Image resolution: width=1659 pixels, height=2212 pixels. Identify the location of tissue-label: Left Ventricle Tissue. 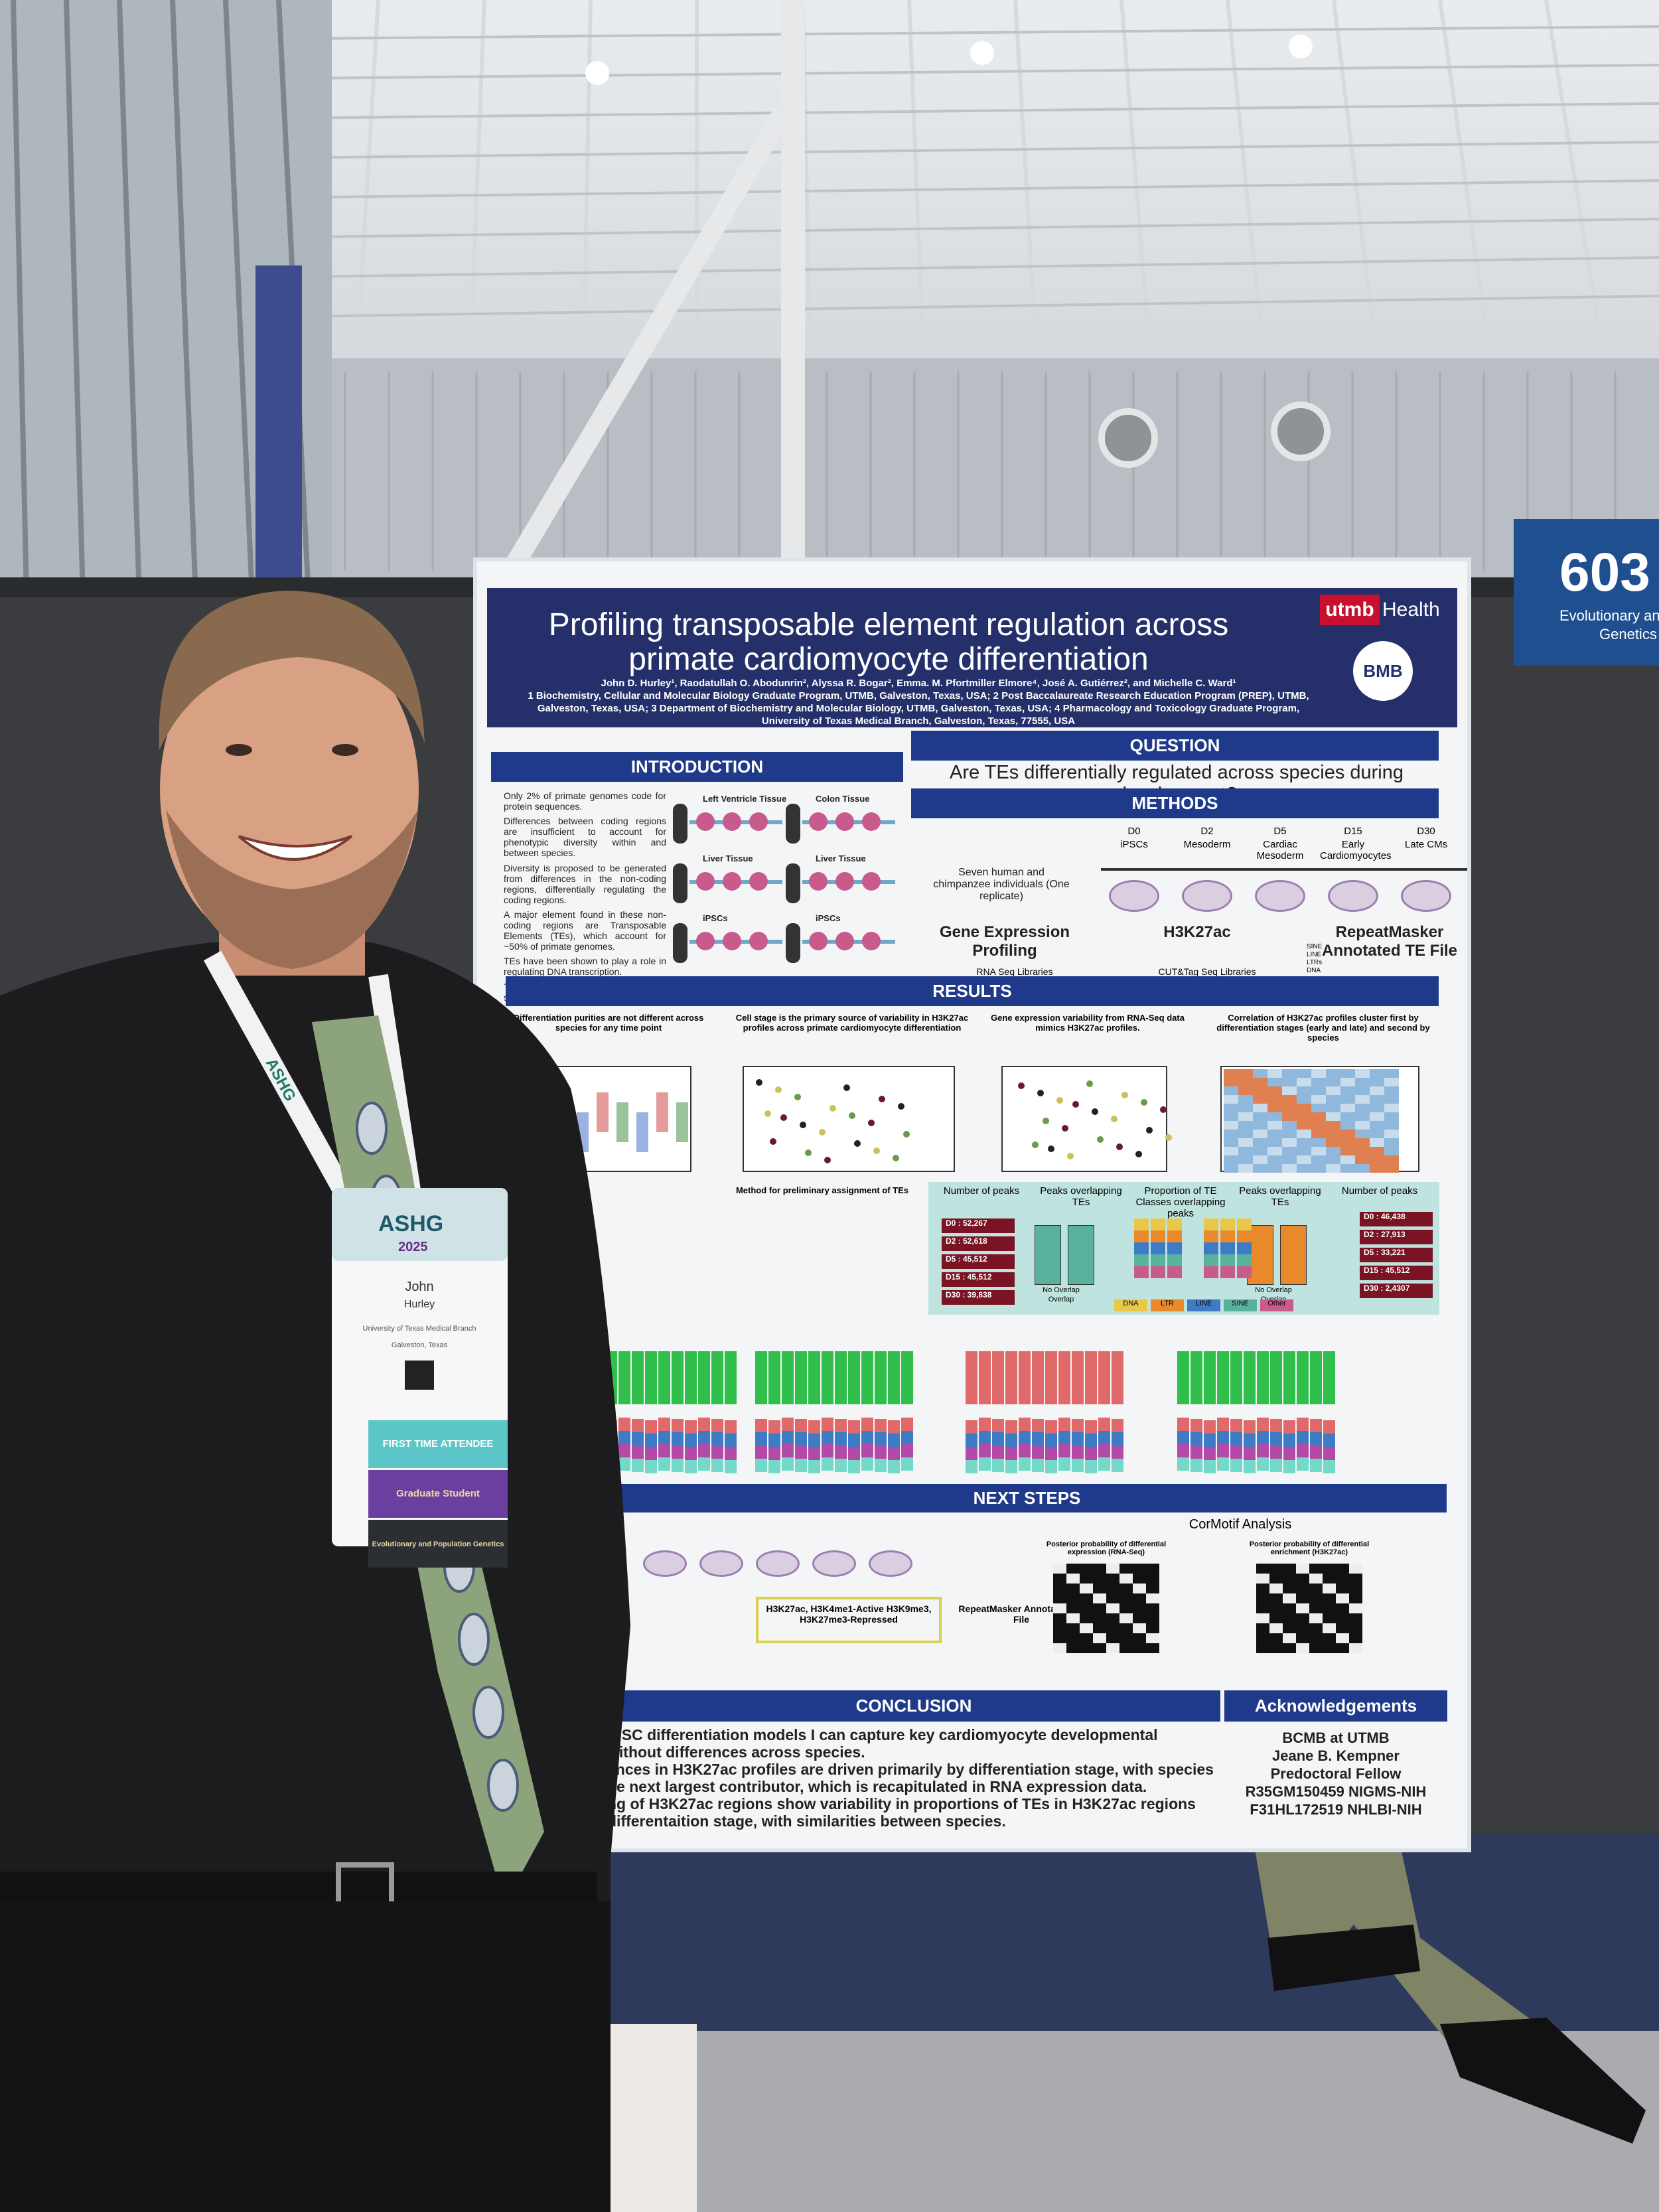
(745, 799).